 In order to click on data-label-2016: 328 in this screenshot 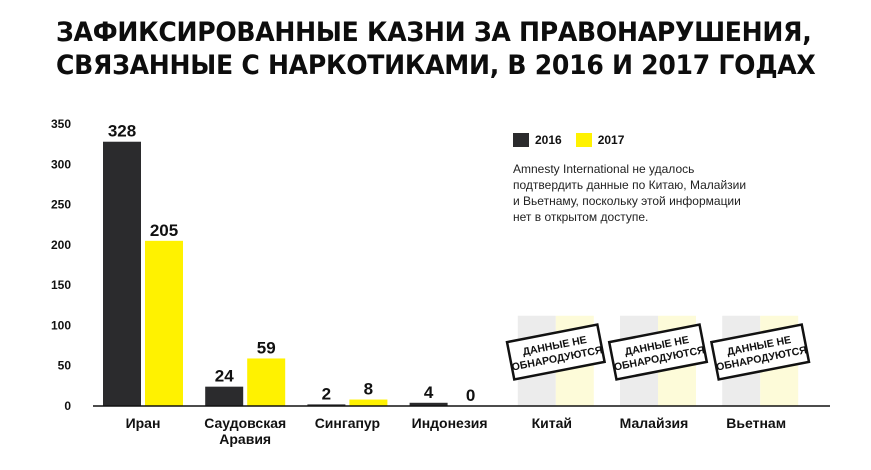, I will do `click(122, 131)`.